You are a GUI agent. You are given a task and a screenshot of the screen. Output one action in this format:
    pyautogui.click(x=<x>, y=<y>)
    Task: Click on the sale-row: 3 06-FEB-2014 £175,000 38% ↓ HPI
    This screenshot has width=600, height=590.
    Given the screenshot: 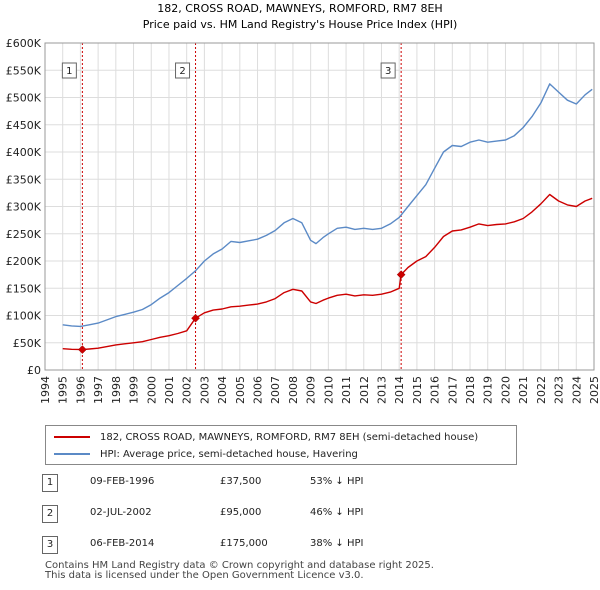 What is the action you would take?
    pyautogui.click(x=242, y=546)
    